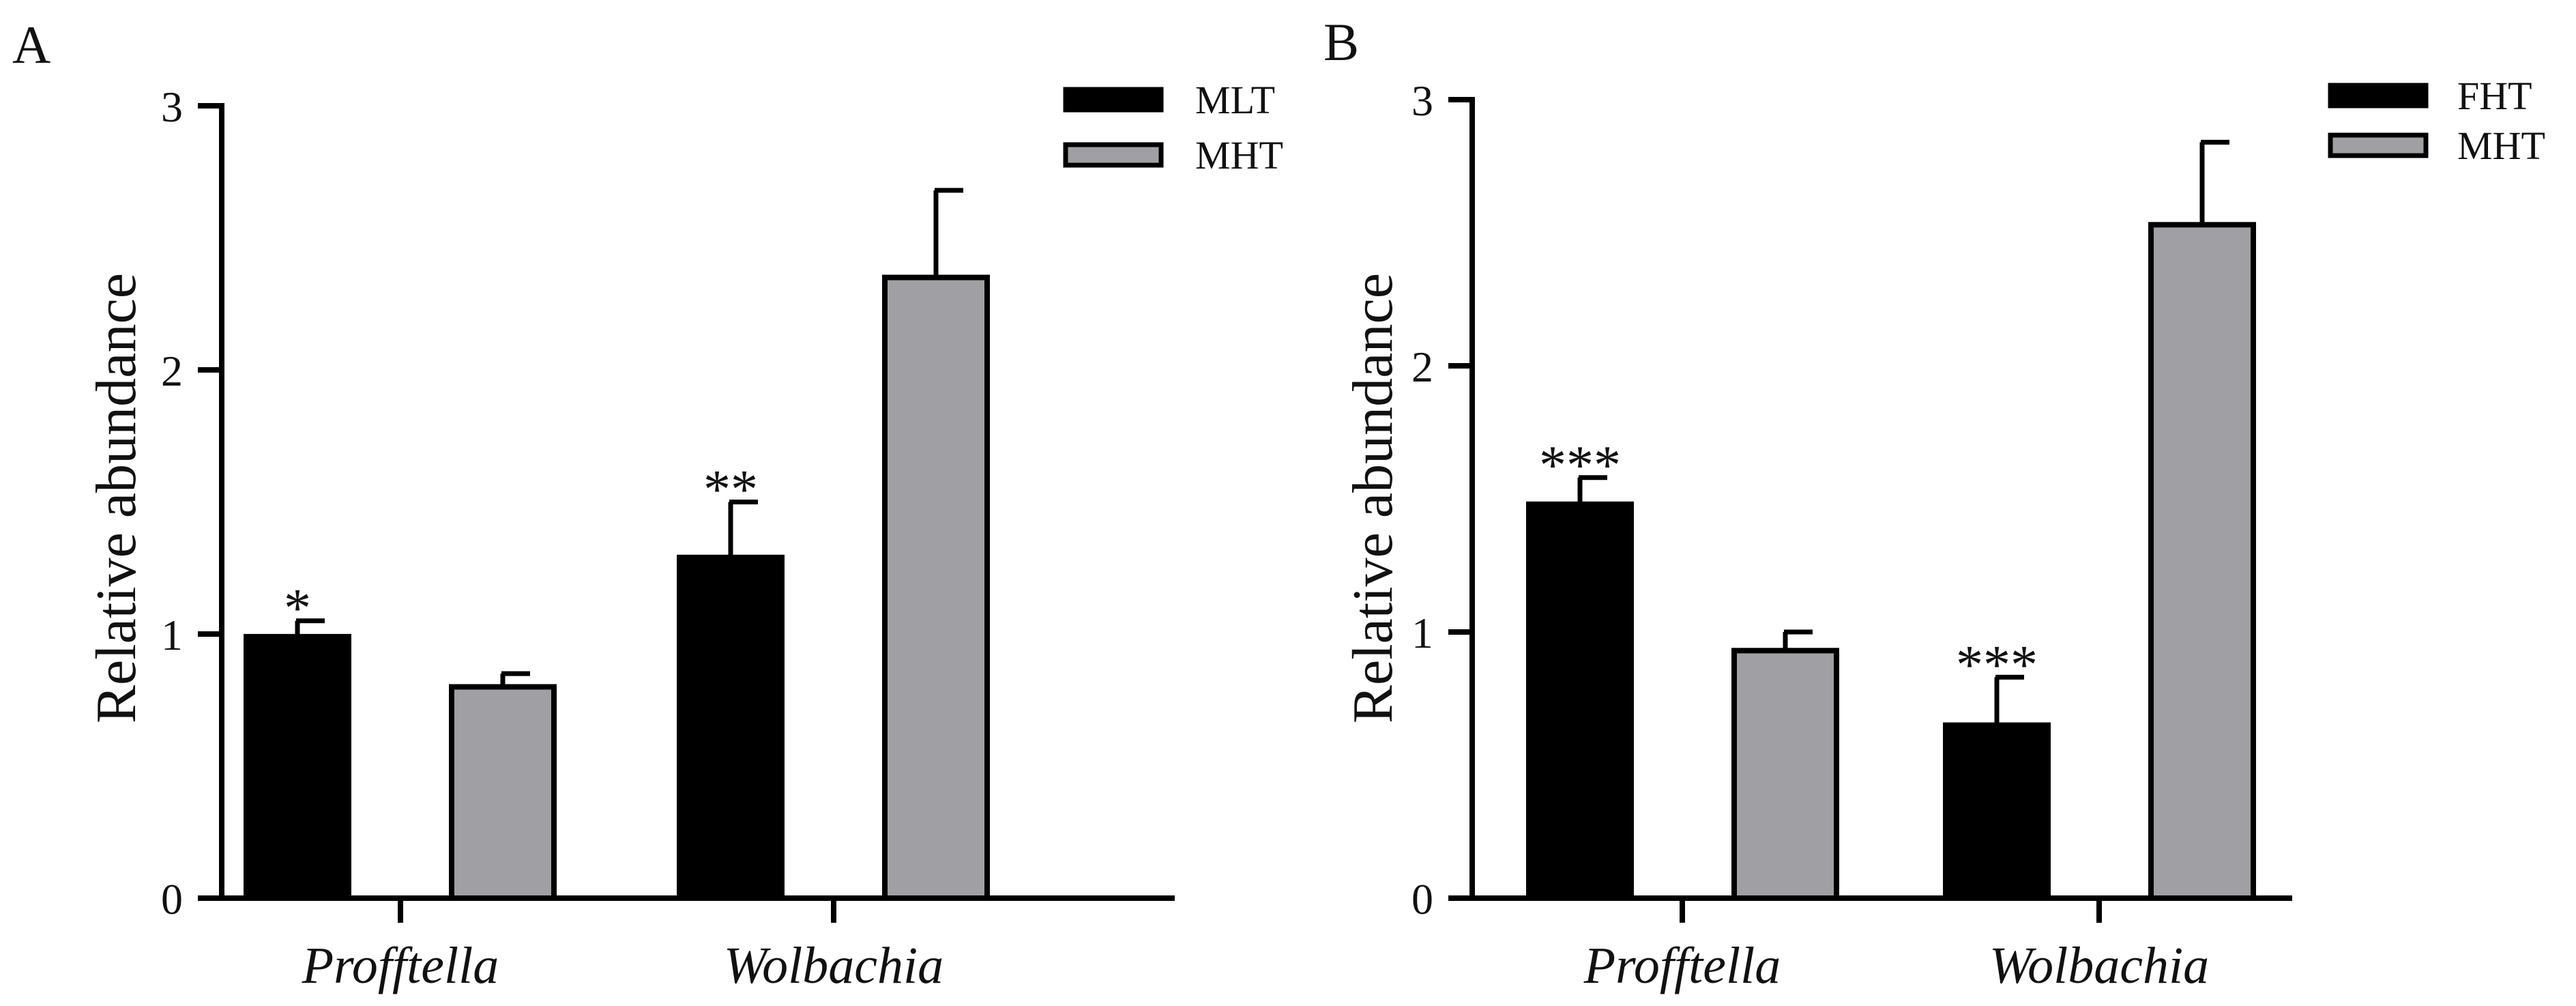 The height and width of the screenshot is (1006, 2576). I want to click on legend-label-b-fht: FHT, so click(2494, 96).